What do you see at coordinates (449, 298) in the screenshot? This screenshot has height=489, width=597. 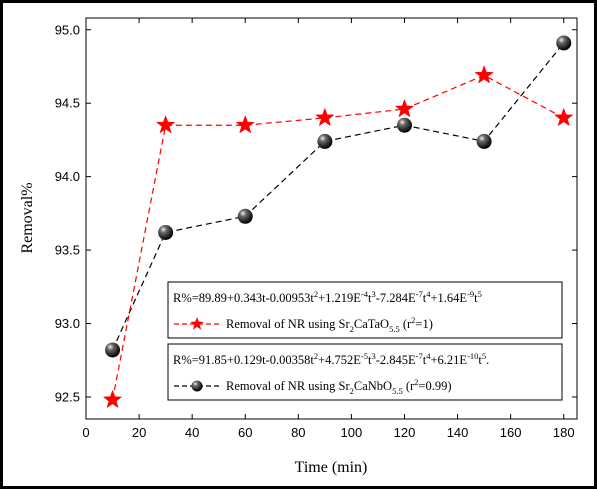 I see `equation-text: +1.64E` at bounding box center [449, 298].